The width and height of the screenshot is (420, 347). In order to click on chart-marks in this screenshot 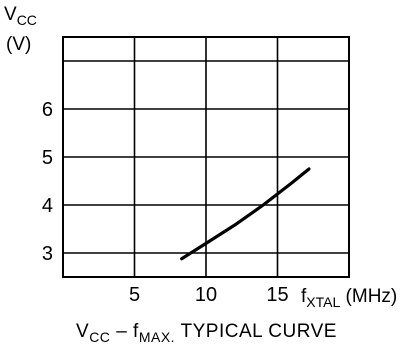, I will do `click(245, 214)`.